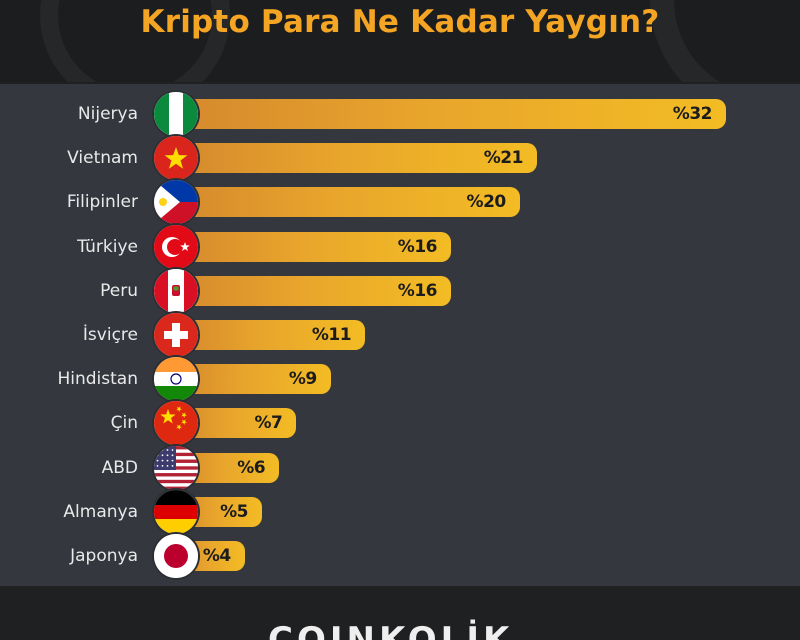 Image resolution: width=800 pixels, height=640 pixels. Describe the element at coordinates (176, 290) in the screenshot. I see `peru-flag-icon` at that location.